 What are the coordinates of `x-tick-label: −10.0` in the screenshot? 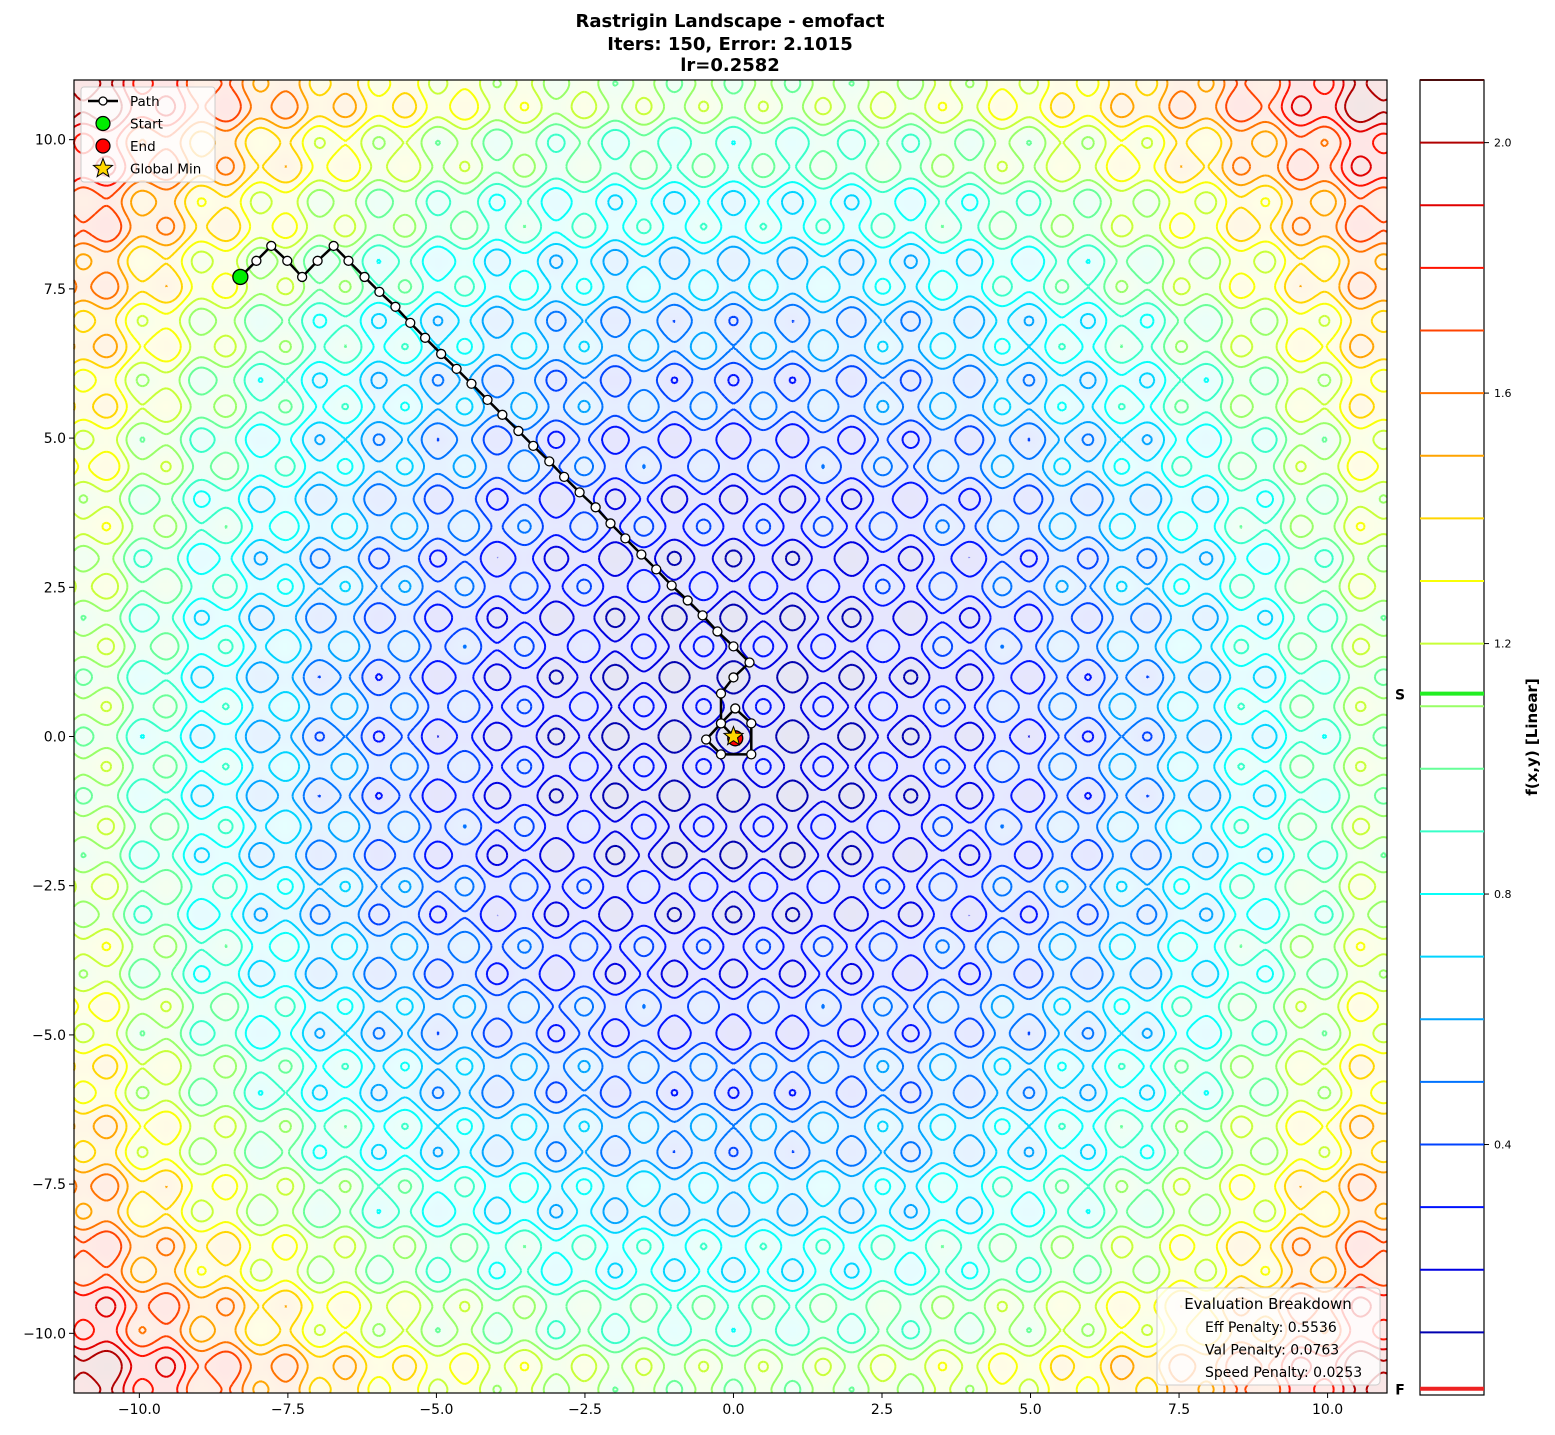 It's located at (139, 1410).